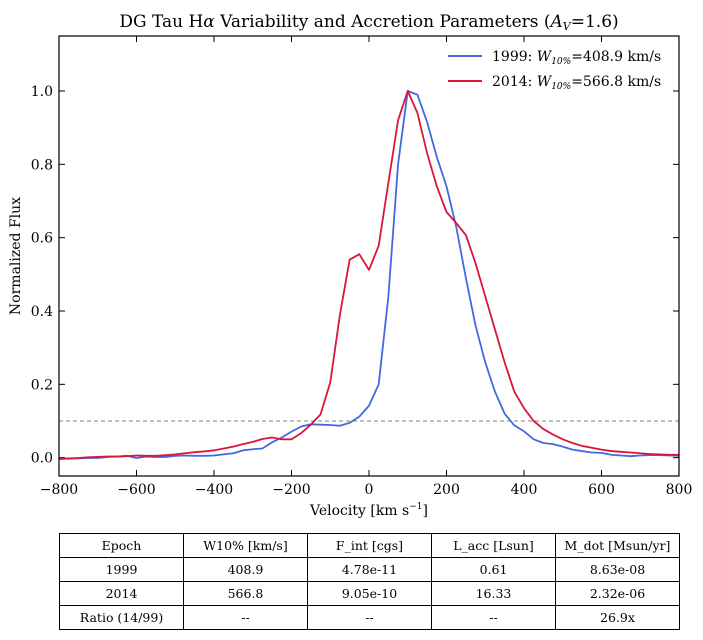  What do you see at coordinates (616, 82) in the screenshot?
I see `legend-value-2014: =566.8 km/s` at bounding box center [616, 82].